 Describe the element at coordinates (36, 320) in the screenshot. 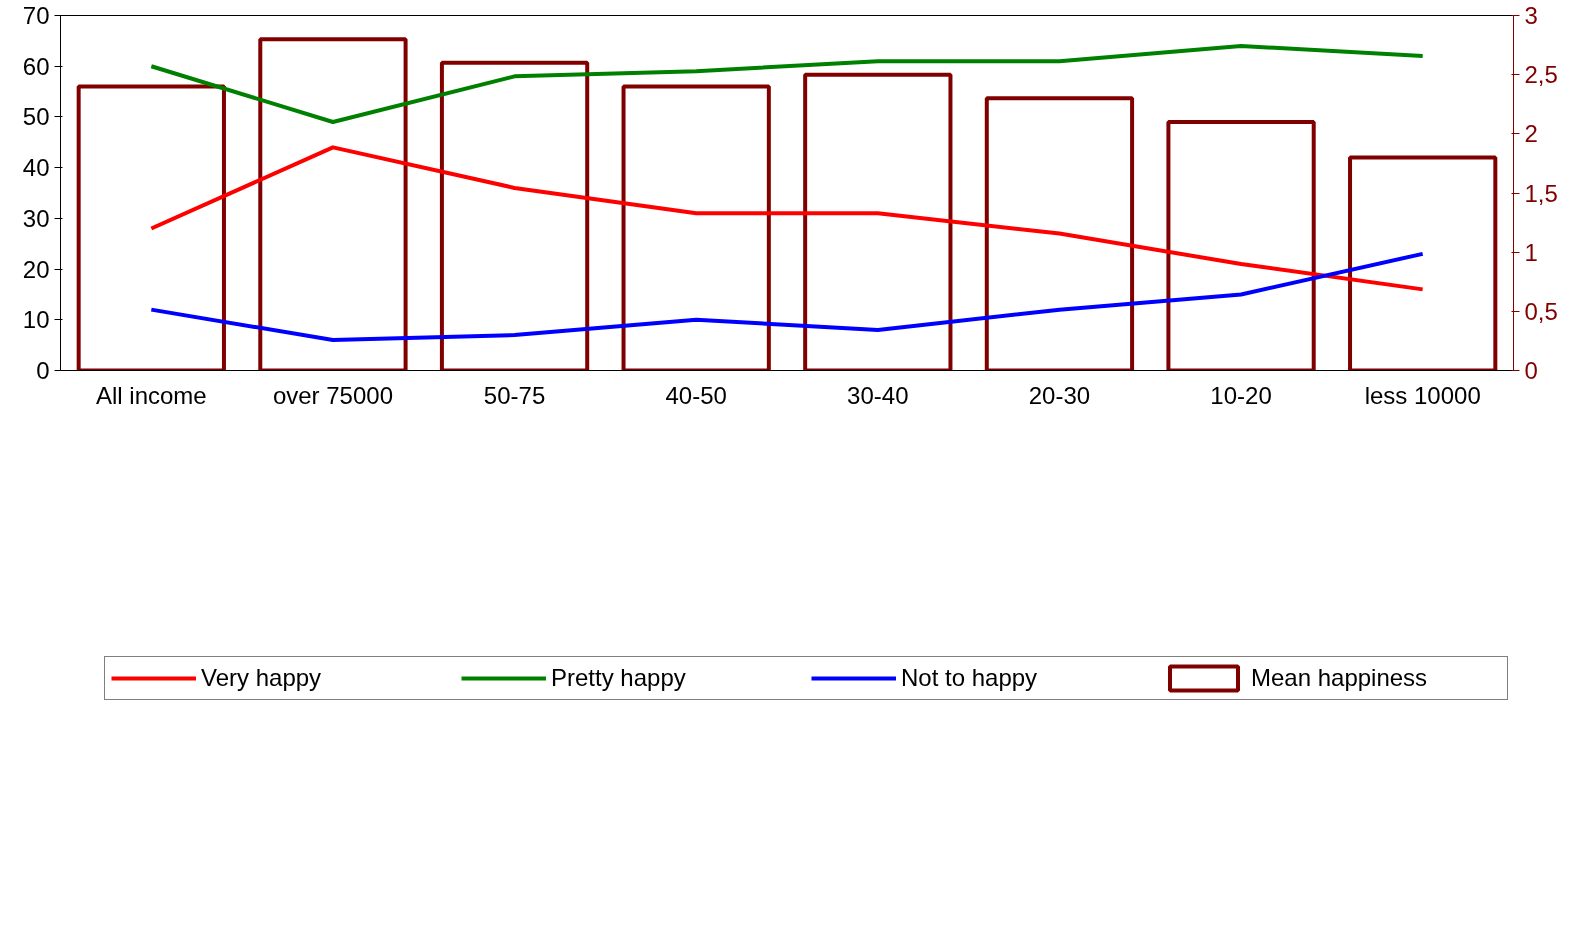

I see `y-tick-label: 10` at that location.